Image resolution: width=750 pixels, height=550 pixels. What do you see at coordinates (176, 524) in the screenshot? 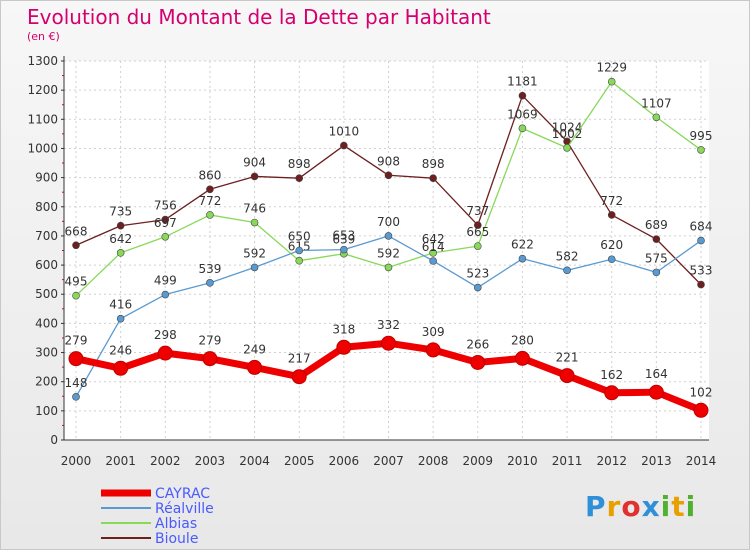
I see `legend-label-albias: Albias` at bounding box center [176, 524].